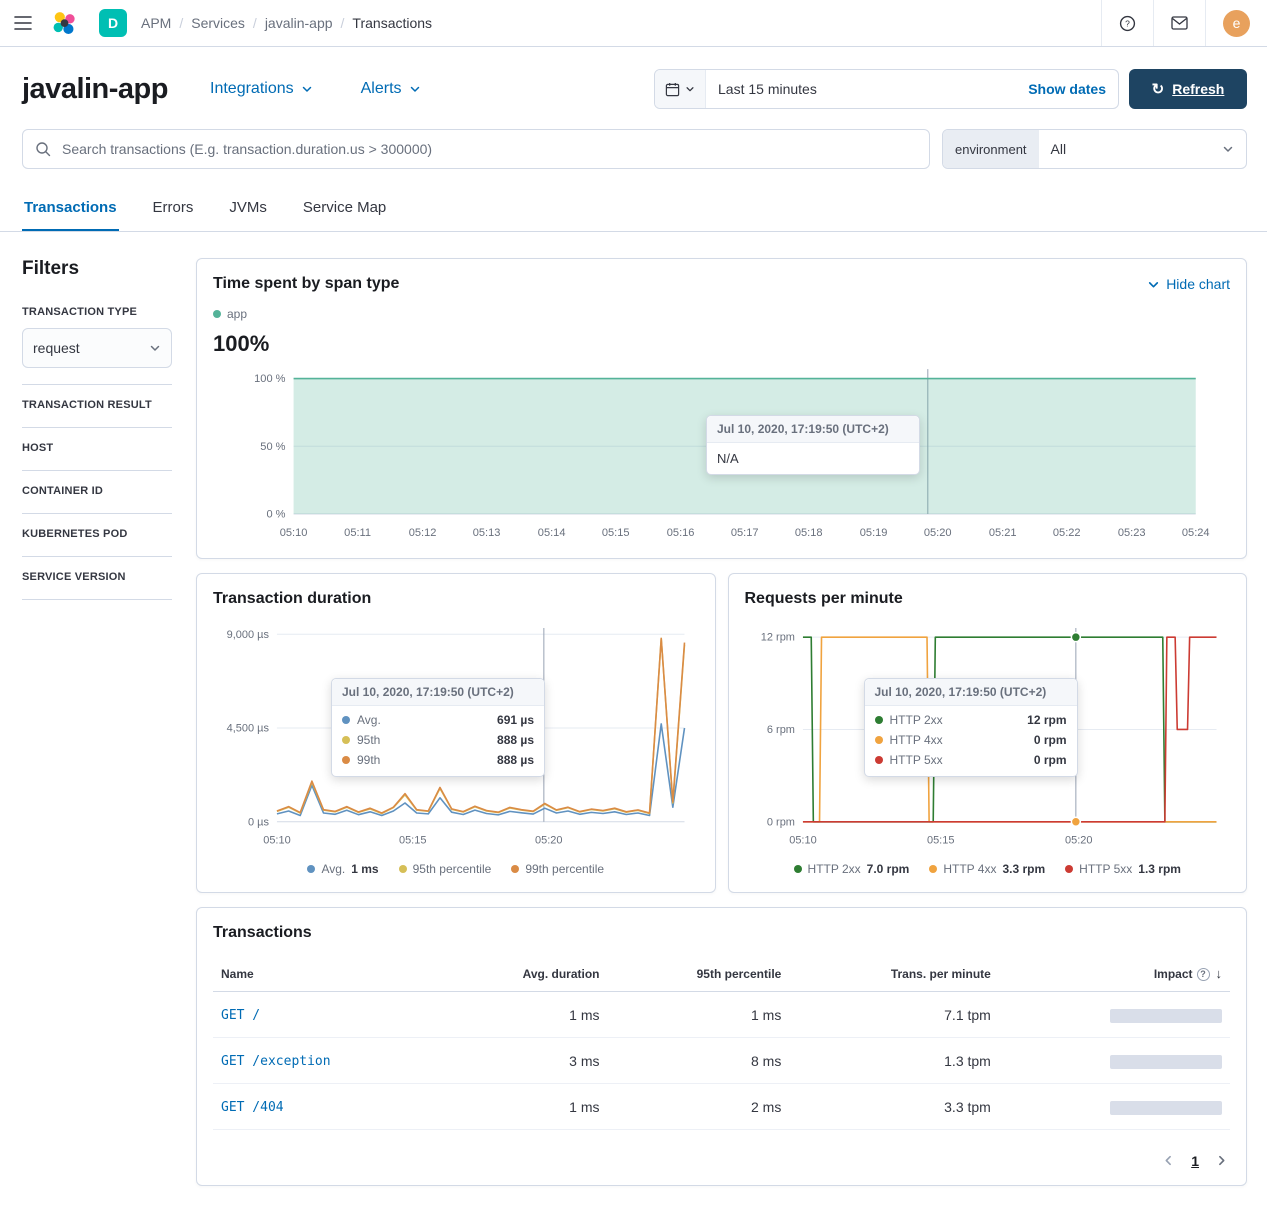 Image resolution: width=1267 pixels, height=1226 pixels. I want to click on legend-item-95th: 95th percentile, so click(444, 869).